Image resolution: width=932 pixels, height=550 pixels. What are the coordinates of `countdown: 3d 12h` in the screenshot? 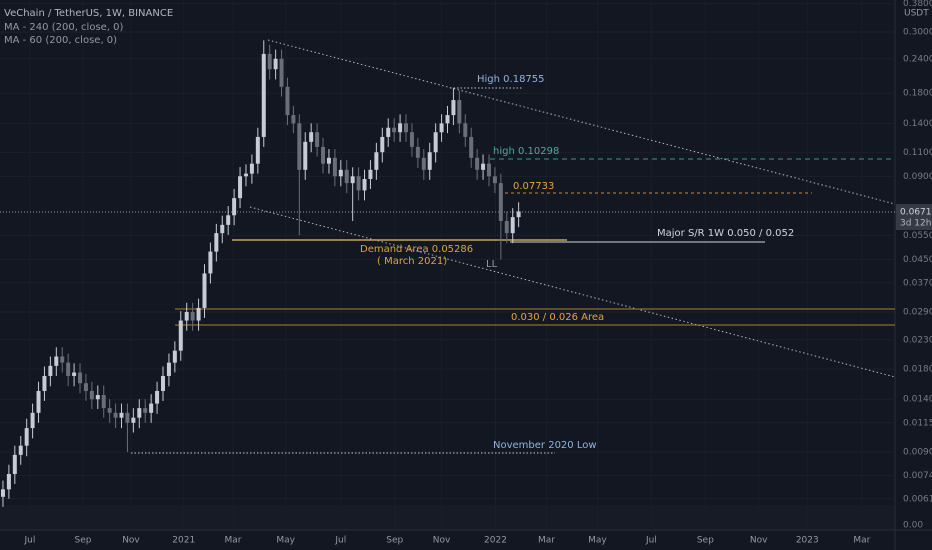 It's located at (915, 224).